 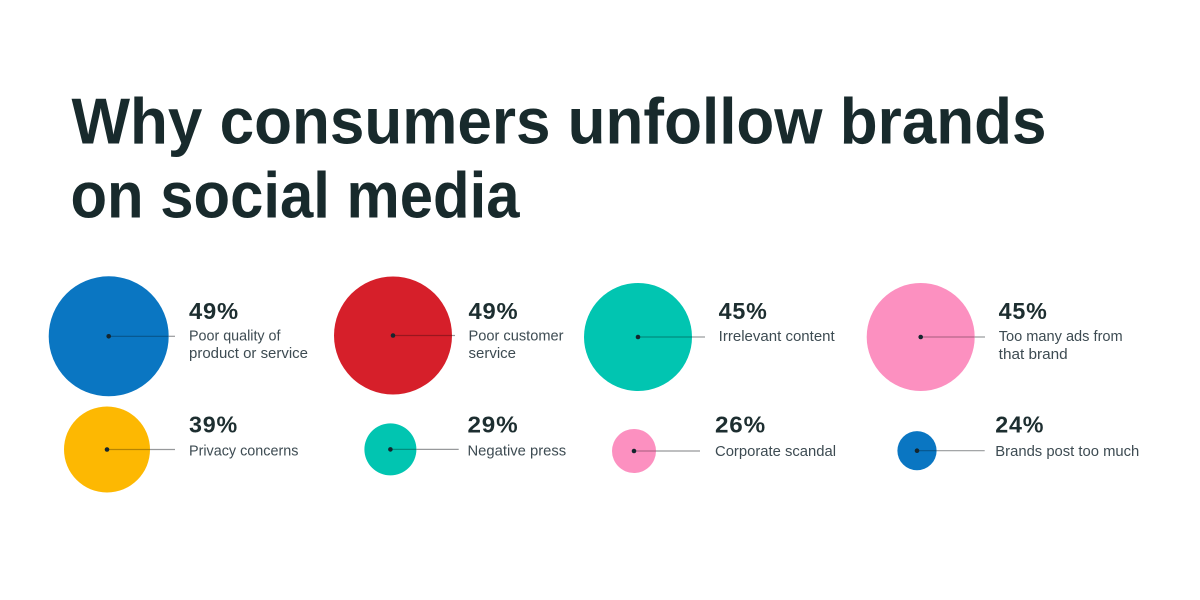 What do you see at coordinates (493, 425) in the screenshot?
I see `svg-text: 29%` at bounding box center [493, 425].